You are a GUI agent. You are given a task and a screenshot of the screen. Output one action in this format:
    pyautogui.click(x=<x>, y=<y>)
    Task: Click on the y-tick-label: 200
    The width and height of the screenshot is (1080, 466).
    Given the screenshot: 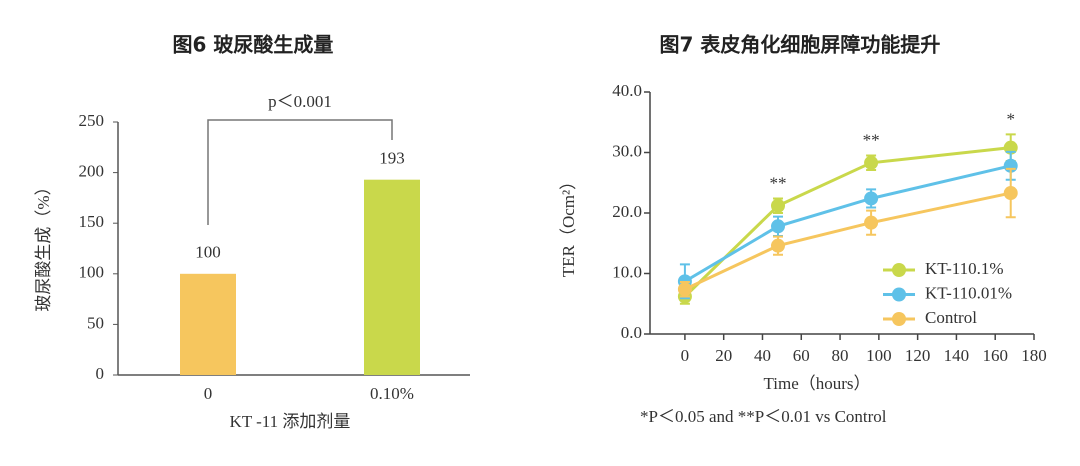 What is the action you would take?
    pyautogui.click(x=92, y=171)
    